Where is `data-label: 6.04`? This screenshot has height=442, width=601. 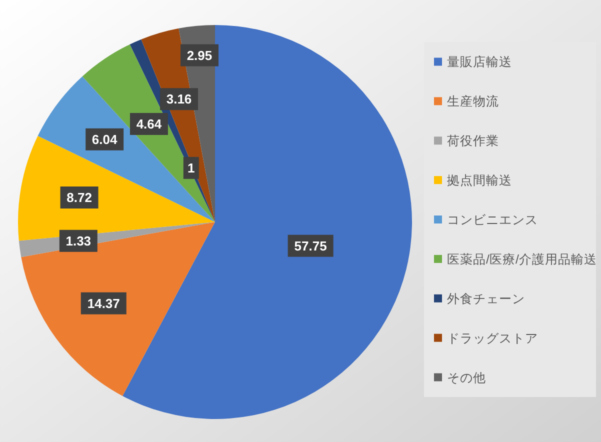
data-label: 6.04 is located at coordinates (105, 139).